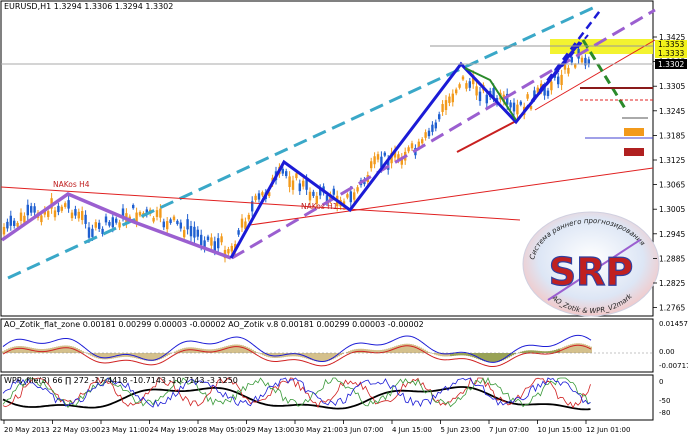  What do you see at coordinates (672, 86) in the screenshot?
I see `price-tick-label: 1.3305` at bounding box center [672, 86].